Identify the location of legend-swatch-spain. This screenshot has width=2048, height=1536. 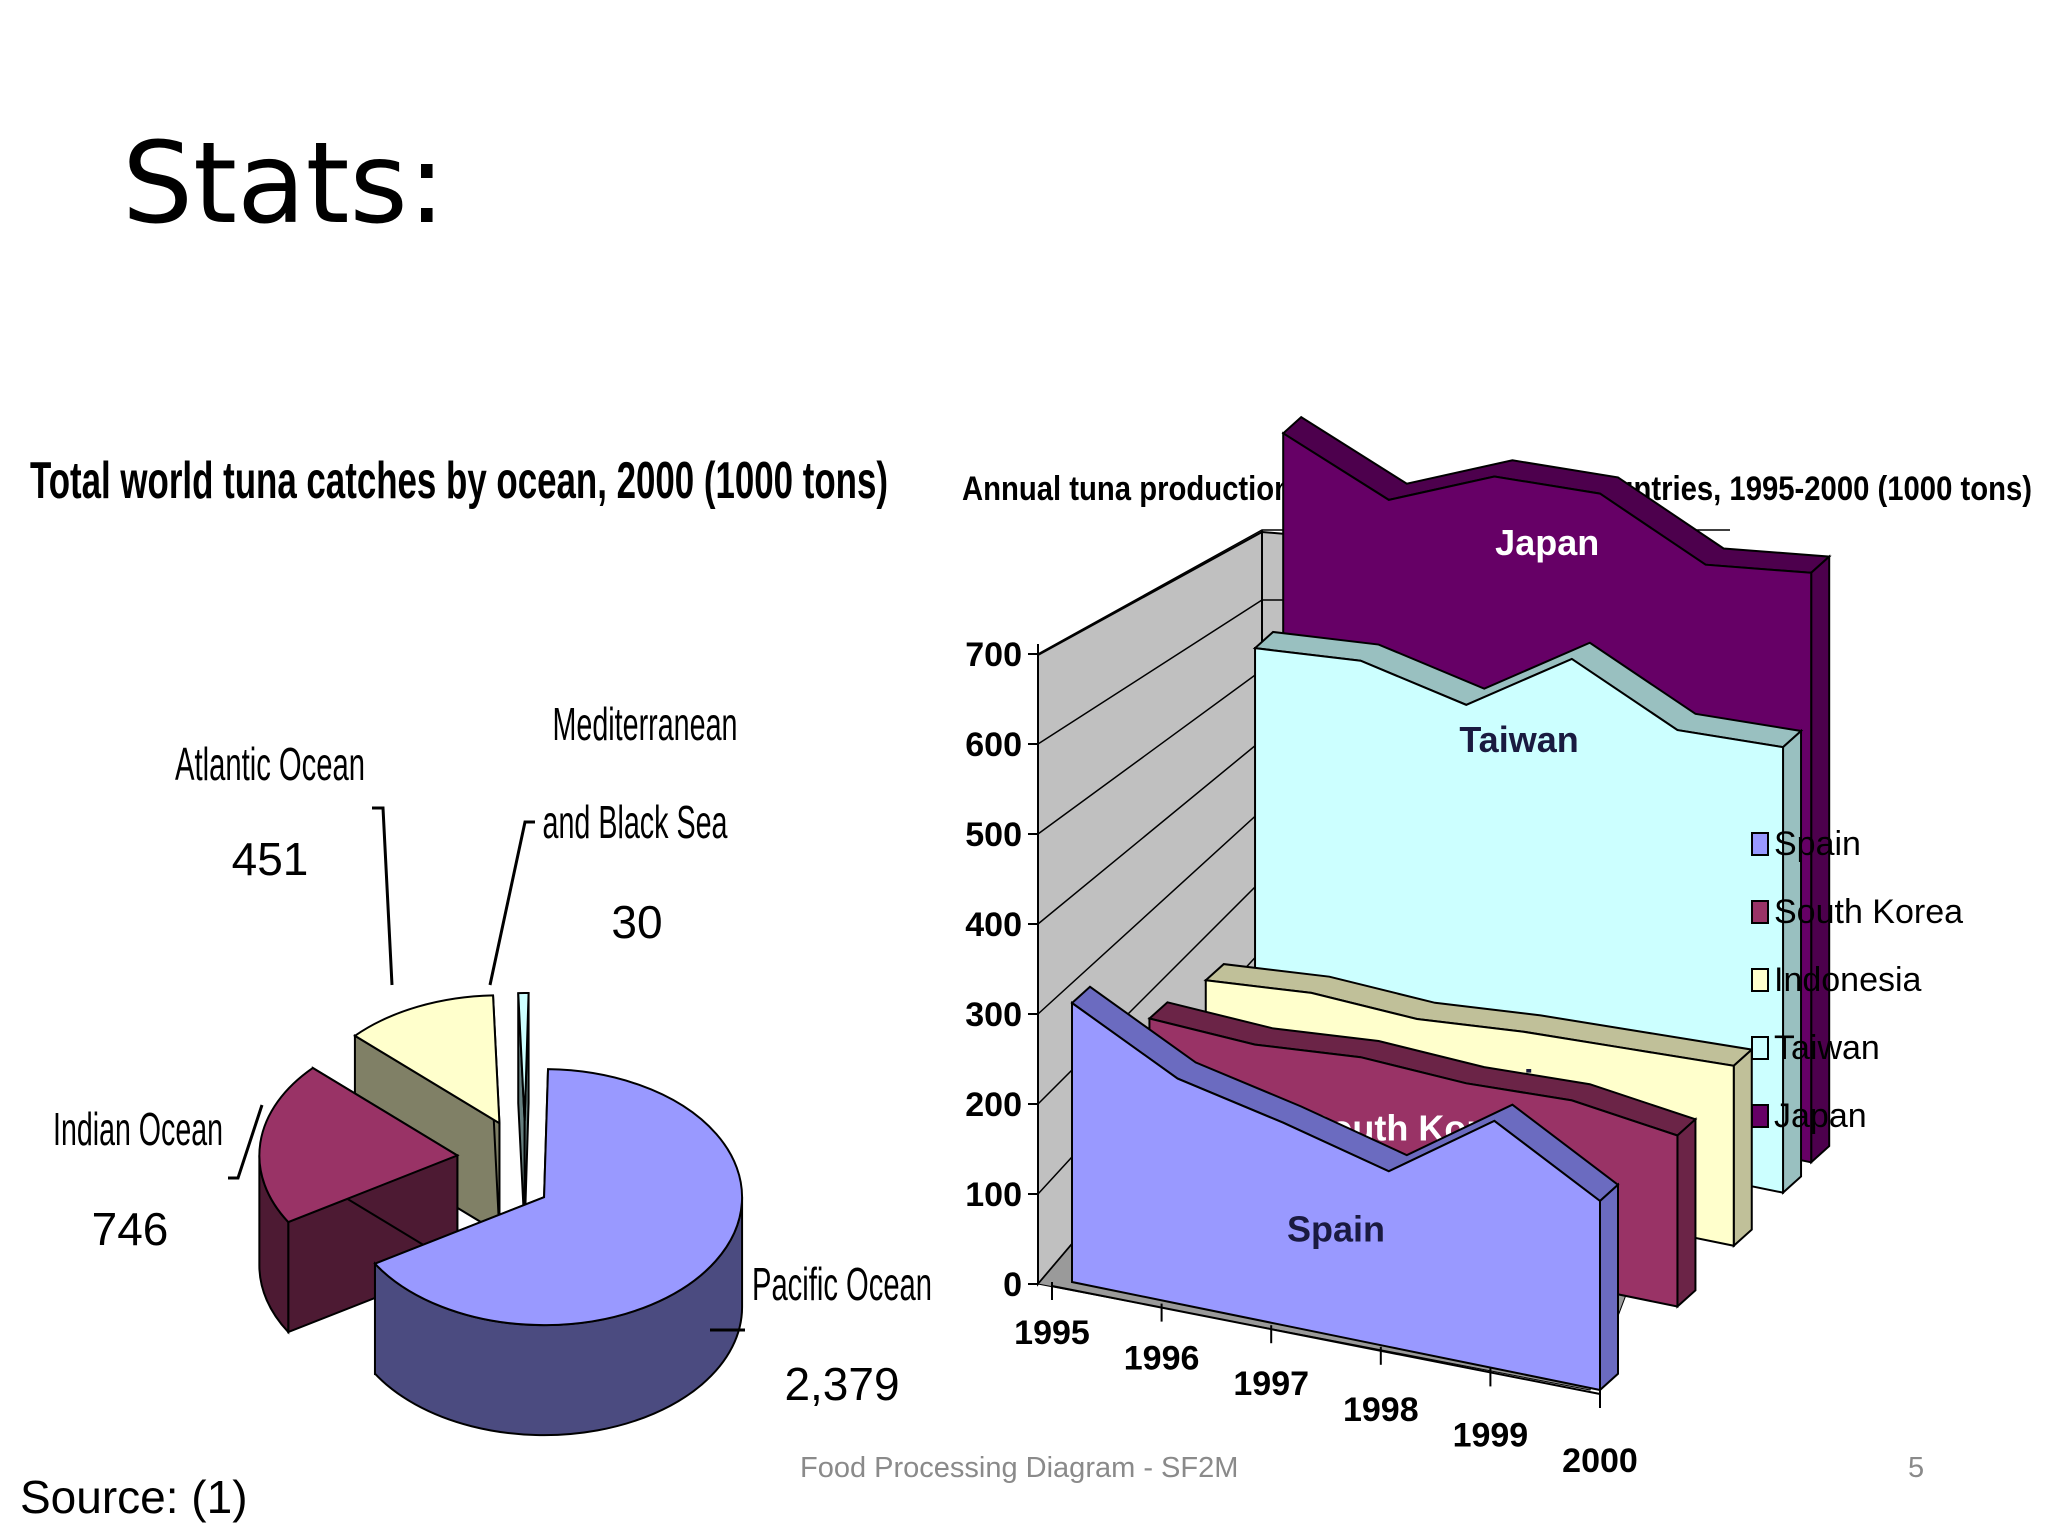
(1760, 844).